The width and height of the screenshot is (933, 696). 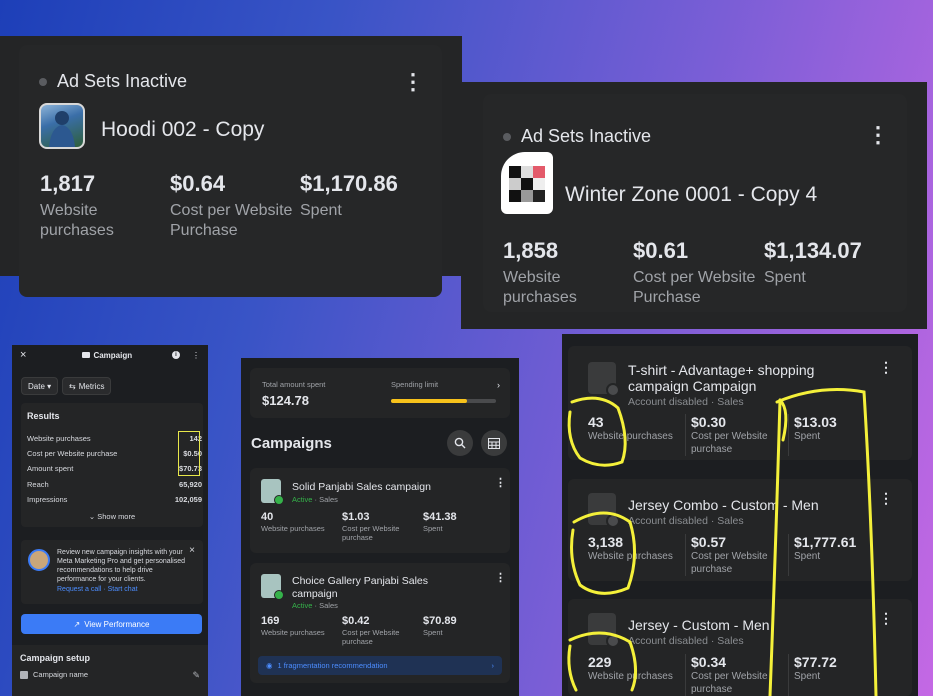 What do you see at coordinates (815, 662) in the screenshot?
I see `metric-value: $77.72` at bounding box center [815, 662].